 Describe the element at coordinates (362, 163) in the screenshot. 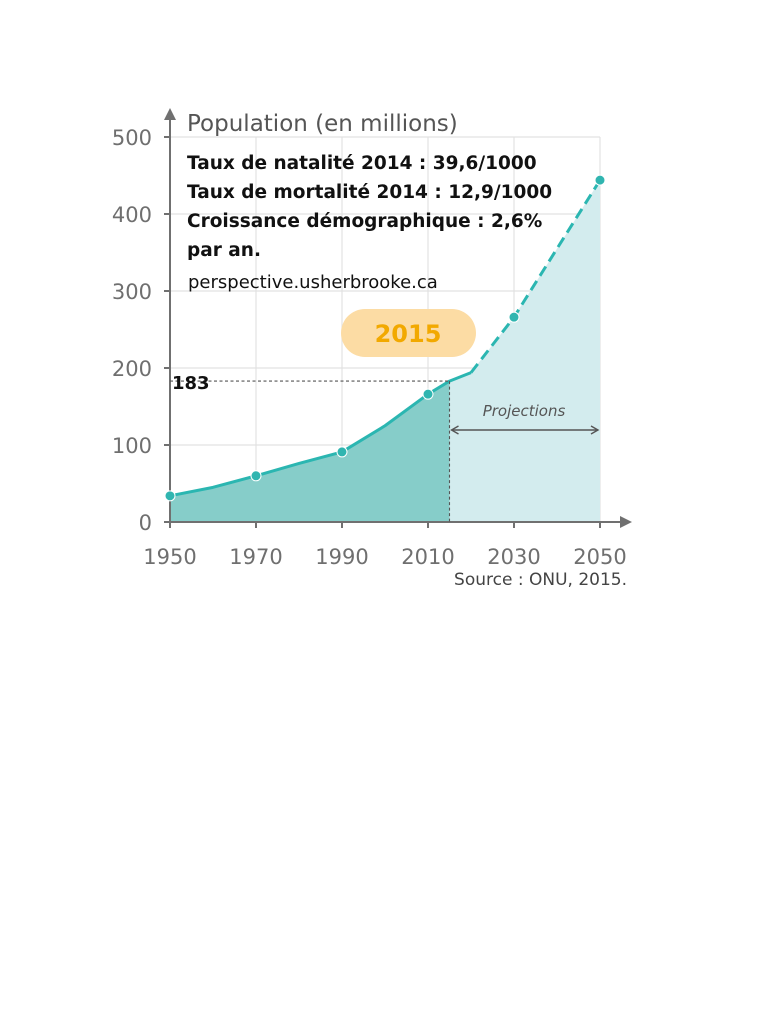

I see `birth-rate-annotation: Taux de natalité 2014 : 39,6/1000` at that location.